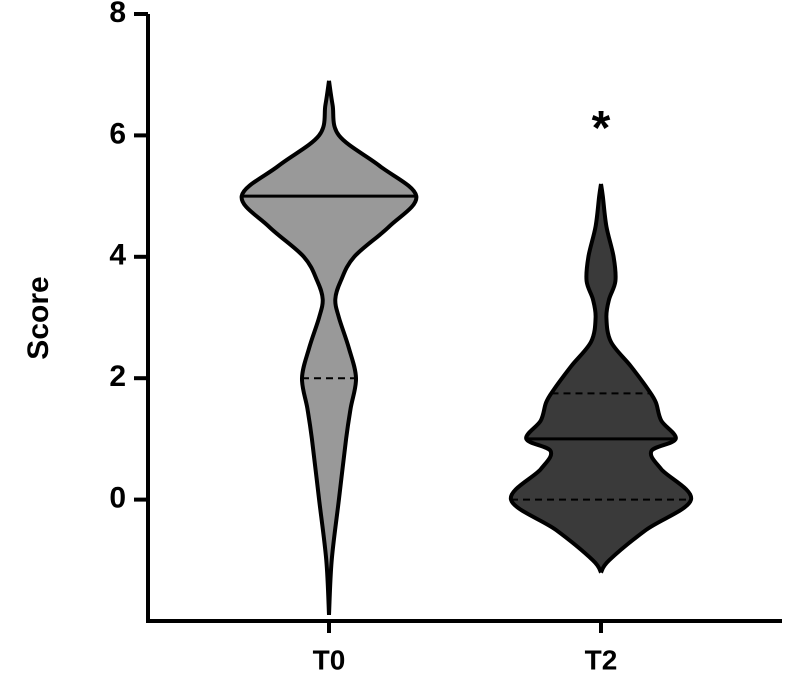  I want to click on x-tick-label: T0, so click(329, 659).